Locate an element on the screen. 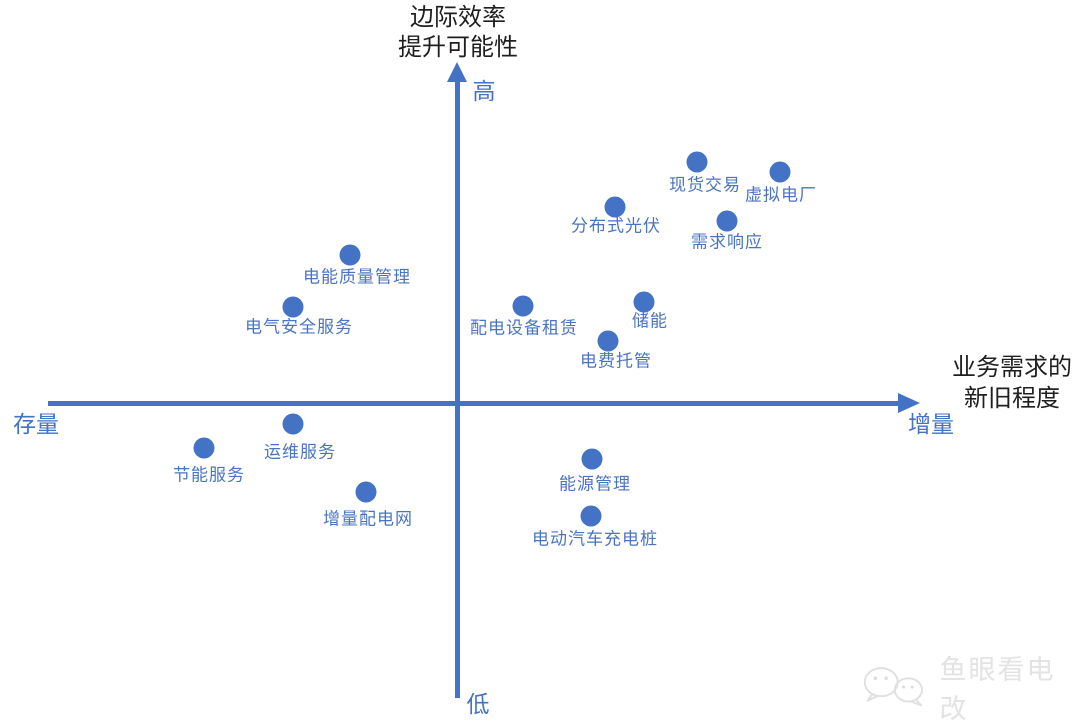  y-axis-low-label: 低 is located at coordinates (478, 705).